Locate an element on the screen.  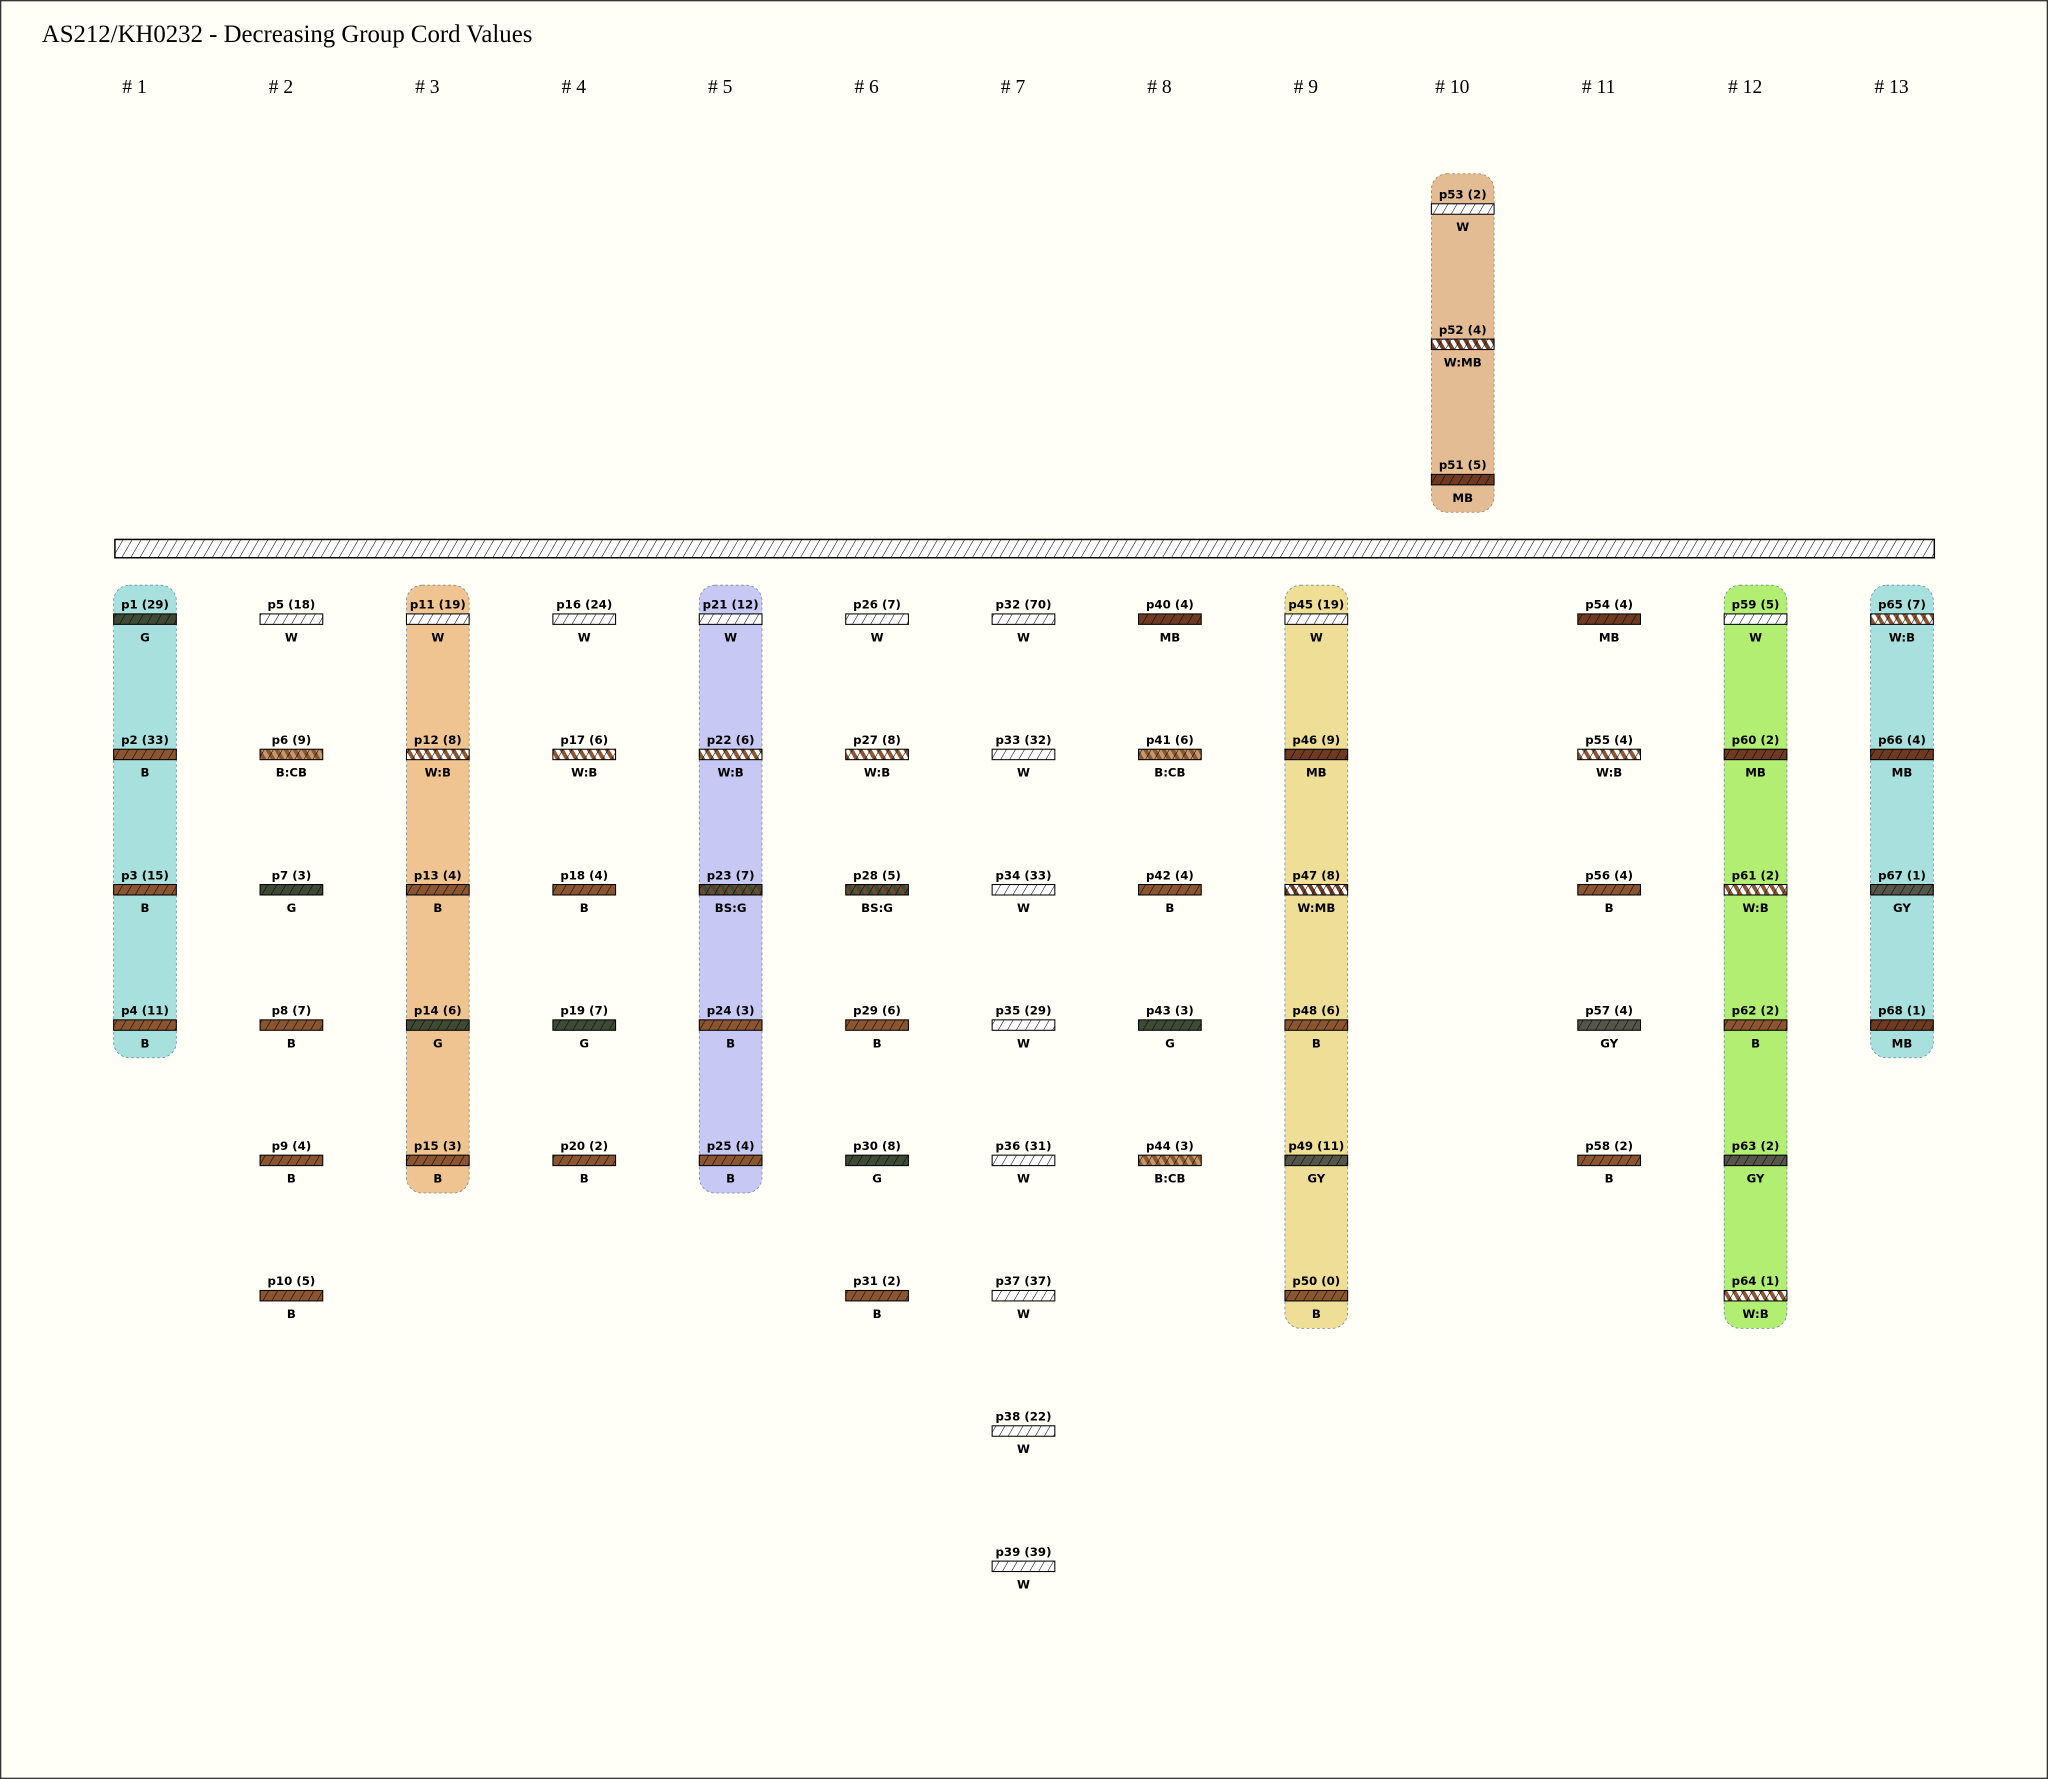
cord-label: p43 (3) is located at coordinates (1170, 1011).